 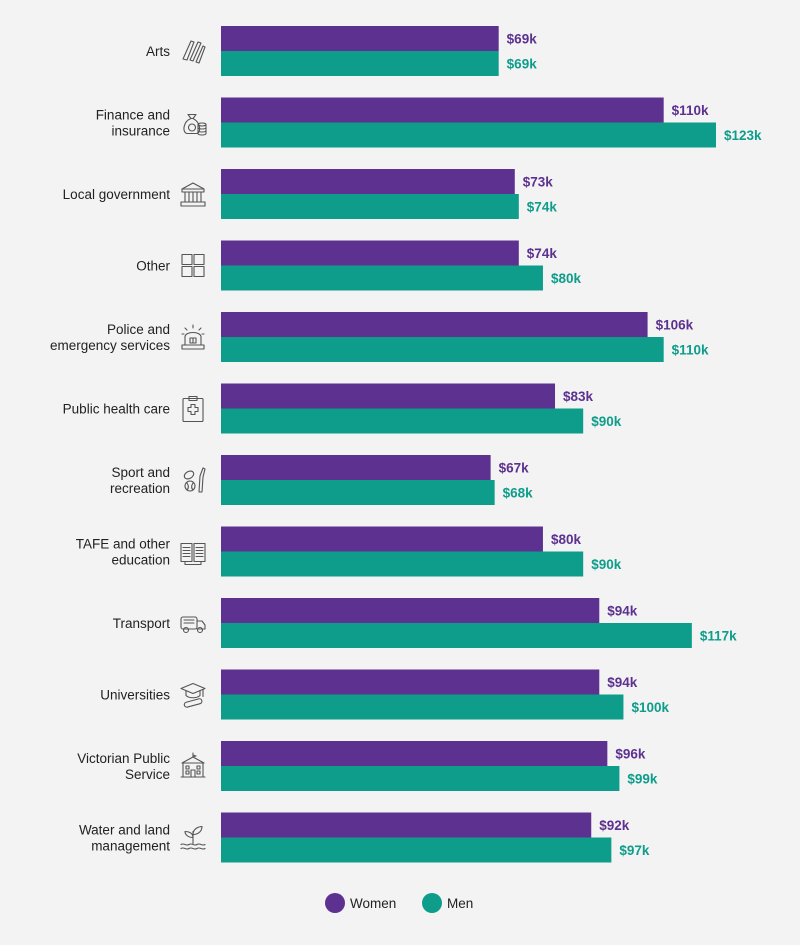 I want to click on value-label-men-water-and-land-management: $97k, so click(x=634, y=850).